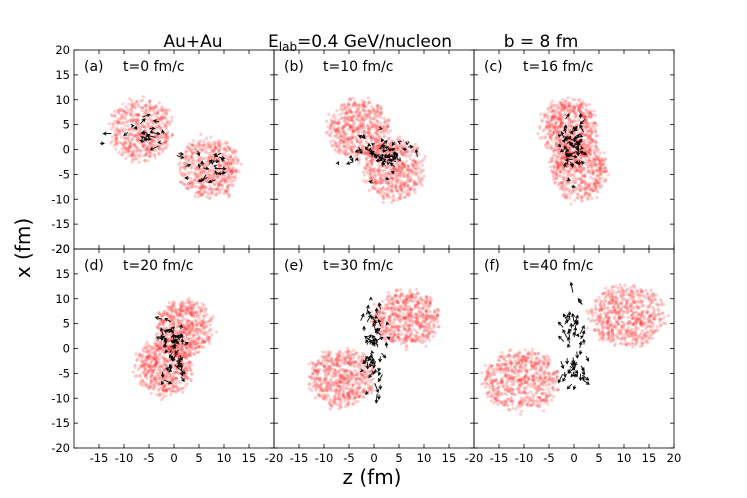 The width and height of the screenshot is (747, 498). I want to click on panel-label: (b), so click(294, 67).